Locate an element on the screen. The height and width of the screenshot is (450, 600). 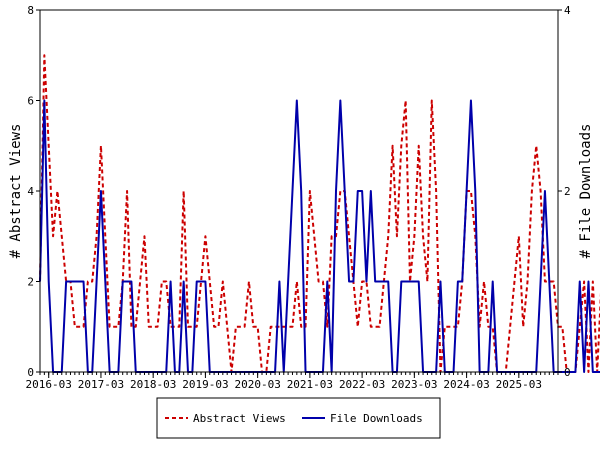
y-left-tick-label: 8 is located at coordinates (30, 10).